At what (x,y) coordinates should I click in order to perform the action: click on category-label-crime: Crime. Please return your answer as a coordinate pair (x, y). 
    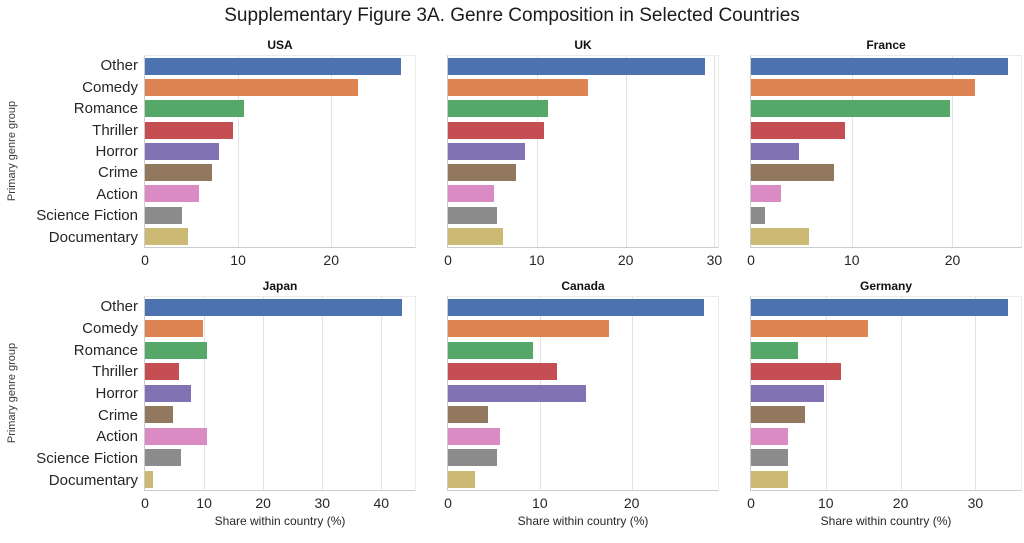
    Looking at the image, I should click on (118, 173).